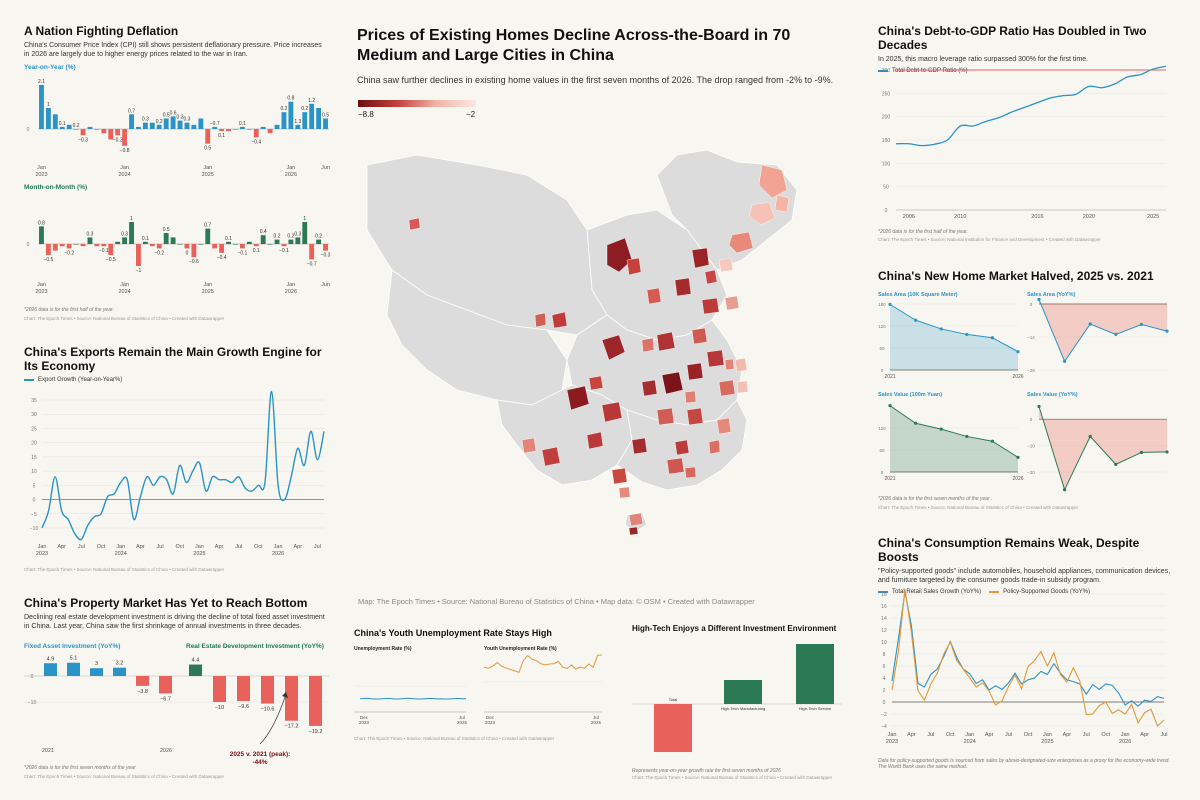 This screenshot has height=800, width=1200. What do you see at coordinates (672, 383) in the screenshot?
I see `map-city-wuhan` at bounding box center [672, 383].